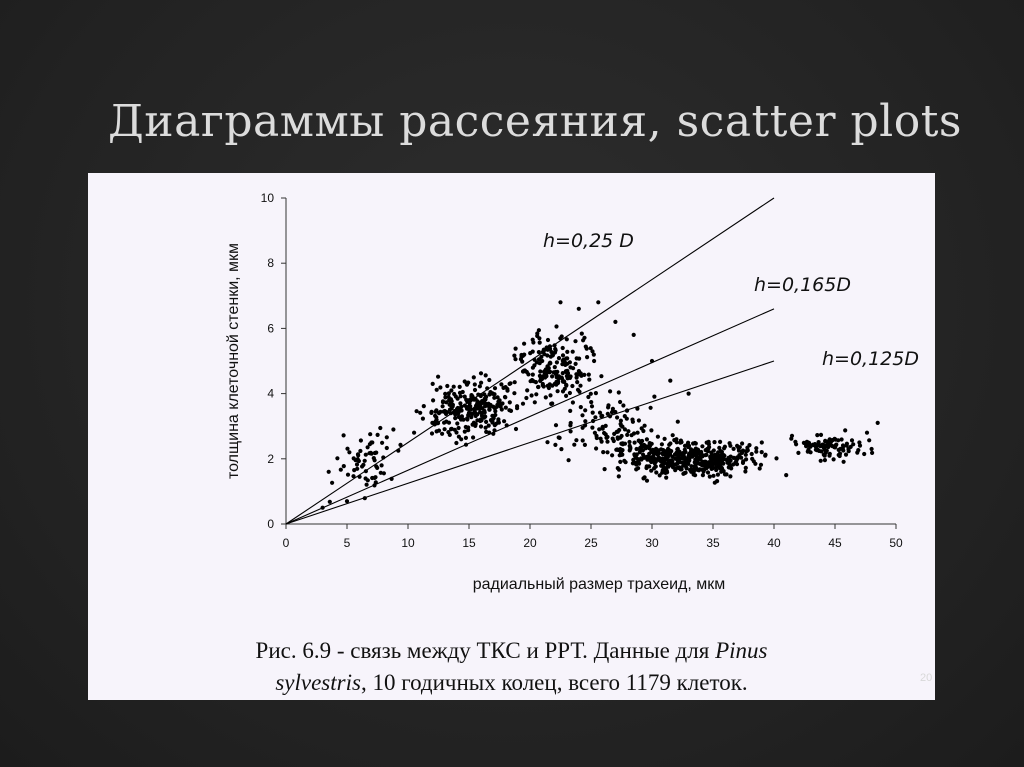 Image resolution: width=1024 pixels, height=767 pixels. What do you see at coordinates (774, 543) in the screenshot?
I see `x-tick-label: 40` at bounding box center [774, 543].